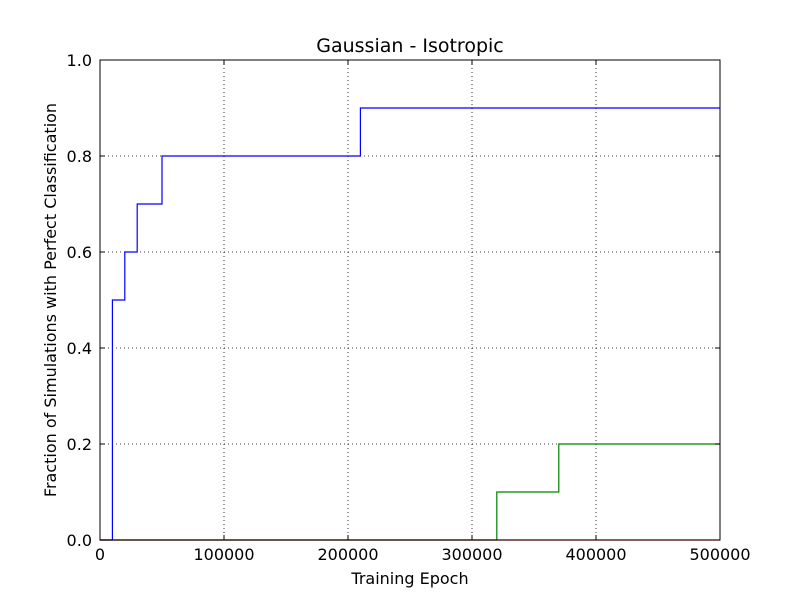 The image size is (800, 600). I want to click on x-tick-label: 300000, so click(471, 554).